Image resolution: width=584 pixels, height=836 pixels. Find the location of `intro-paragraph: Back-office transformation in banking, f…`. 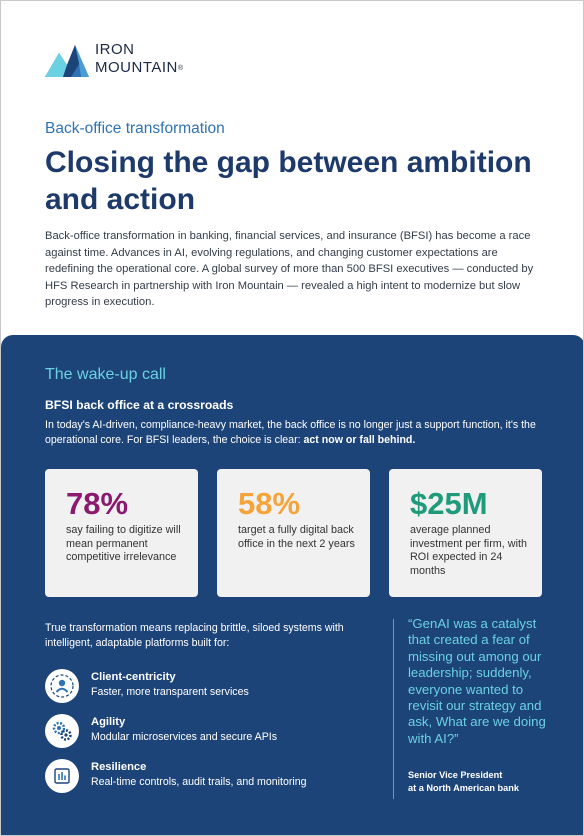

intro-paragraph: Back-office transformation in banking, f… is located at coordinates (289, 269).